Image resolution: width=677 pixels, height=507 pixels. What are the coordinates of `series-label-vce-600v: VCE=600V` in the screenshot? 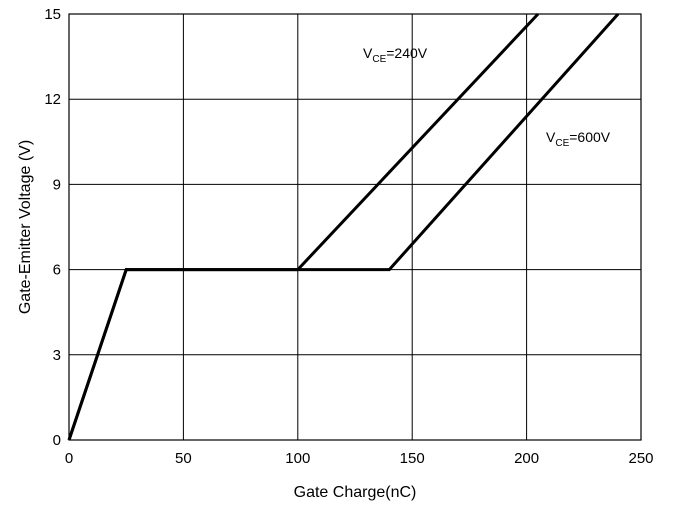 It's located at (578, 139).